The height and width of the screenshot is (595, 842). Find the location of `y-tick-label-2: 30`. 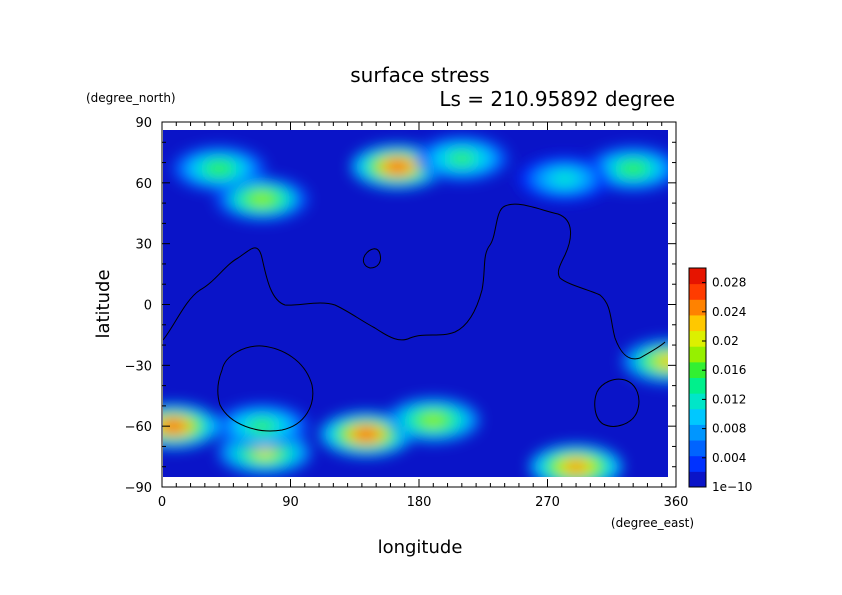

y-tick-label-2: 30 is located at coordinates (143, 245).